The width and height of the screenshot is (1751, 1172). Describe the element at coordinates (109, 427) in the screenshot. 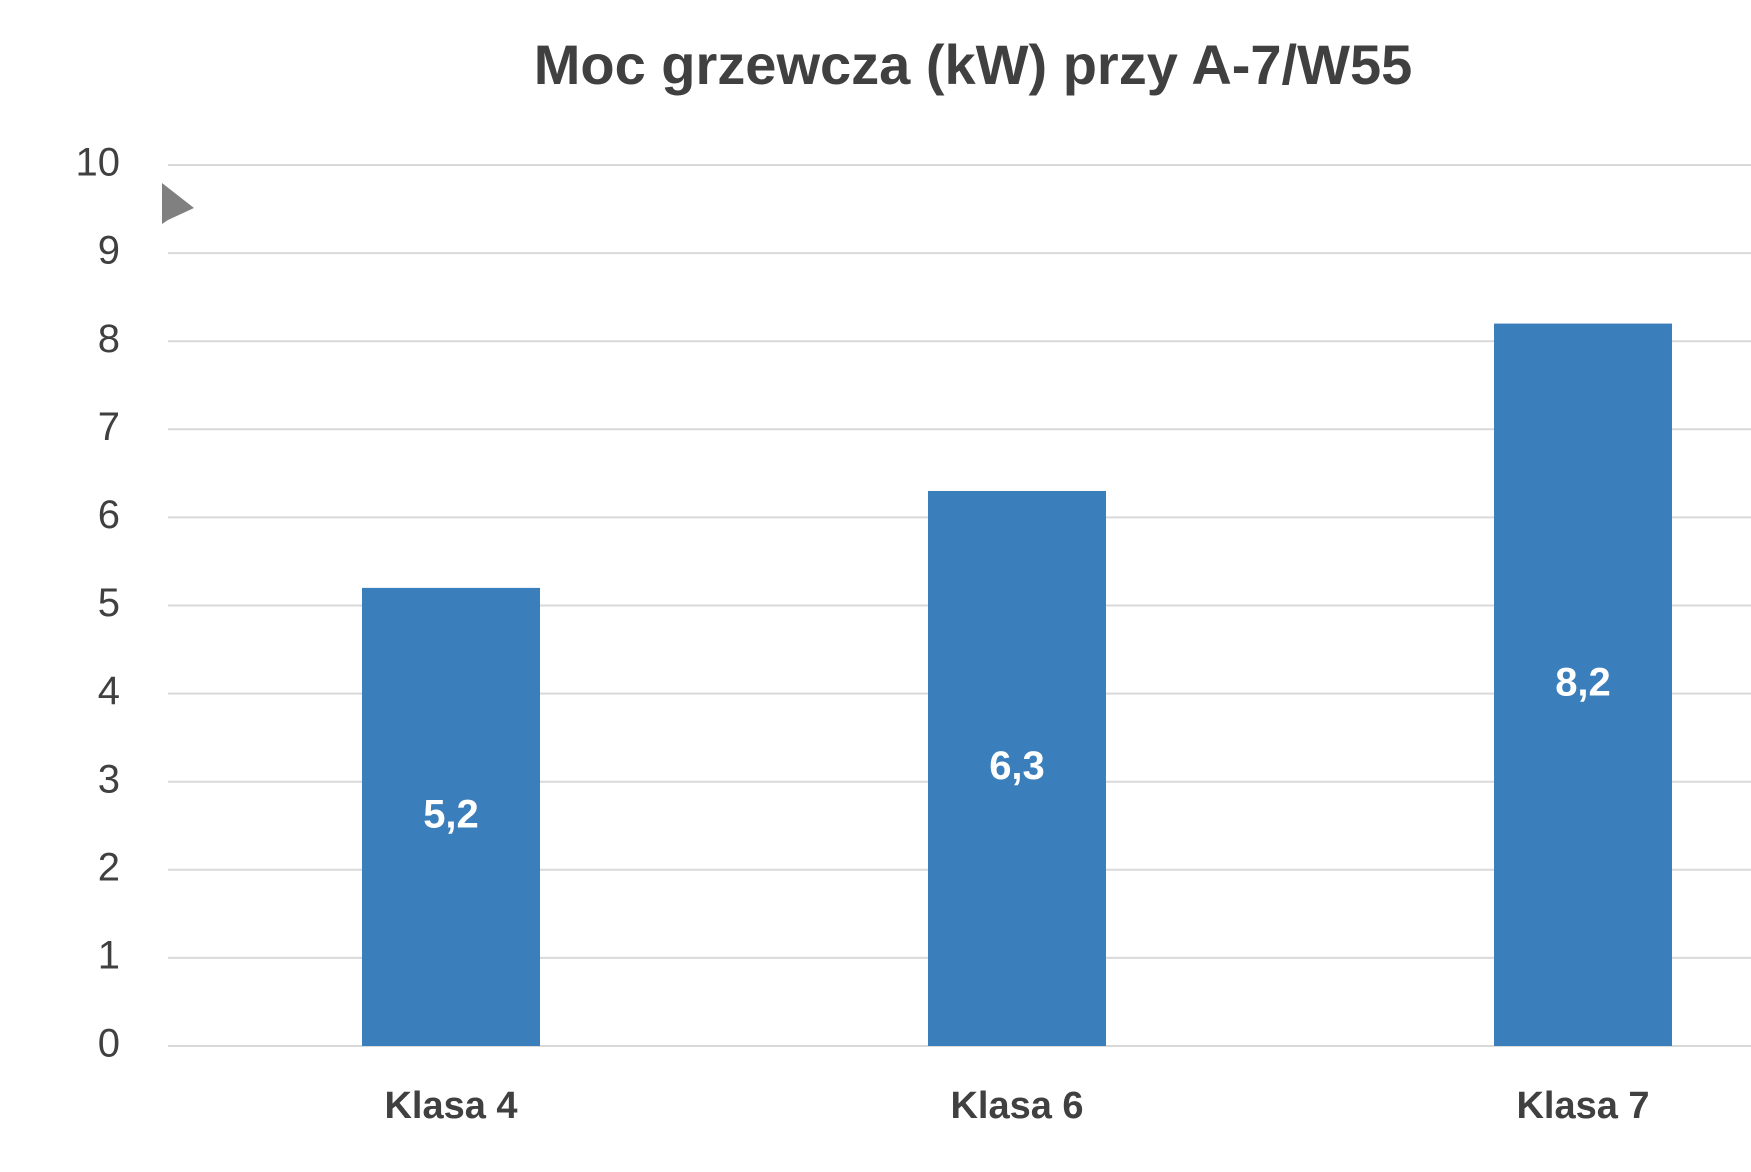

I see `y-tick-label: 7` at that location.